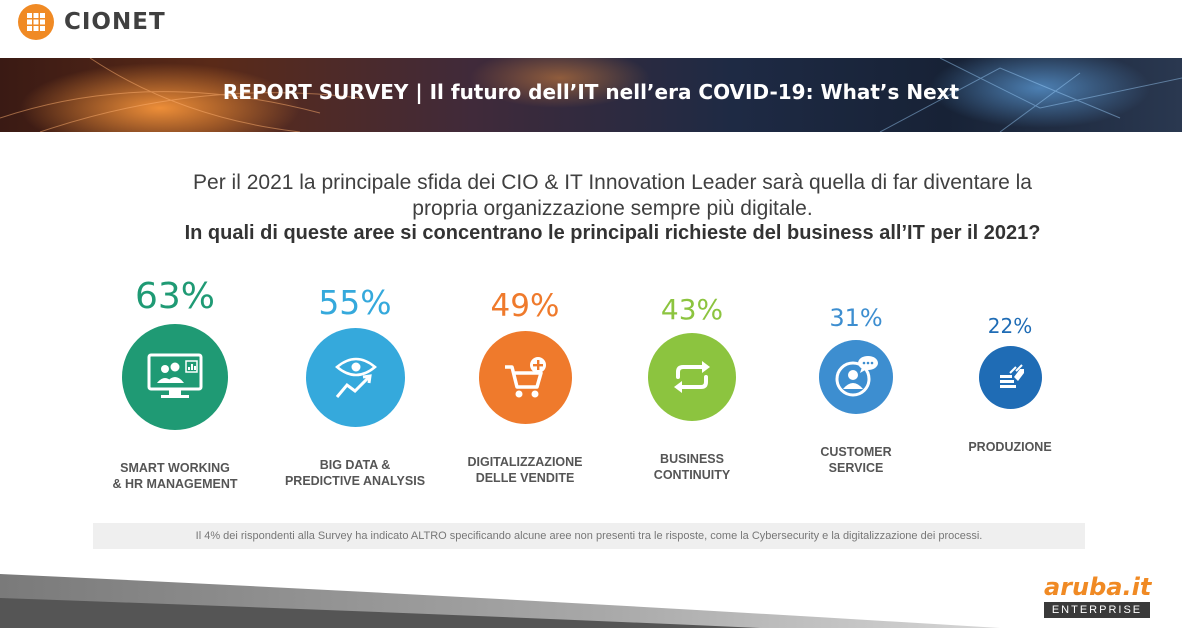 The height and width of the screenshot is (628, 1182). I want to click on aruba-enterprise-logo: aruba.it ENTERPRISE, so click(1098, 595).